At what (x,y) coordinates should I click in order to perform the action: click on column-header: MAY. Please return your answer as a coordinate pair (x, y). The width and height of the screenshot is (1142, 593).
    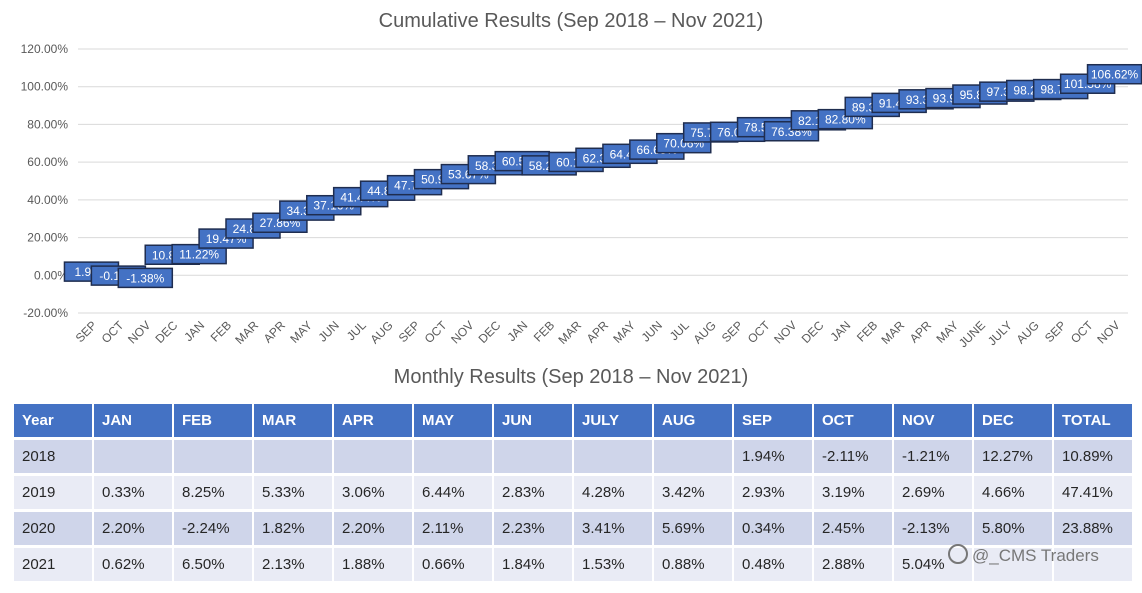
    Looking at the image, I should click on (453, 421).